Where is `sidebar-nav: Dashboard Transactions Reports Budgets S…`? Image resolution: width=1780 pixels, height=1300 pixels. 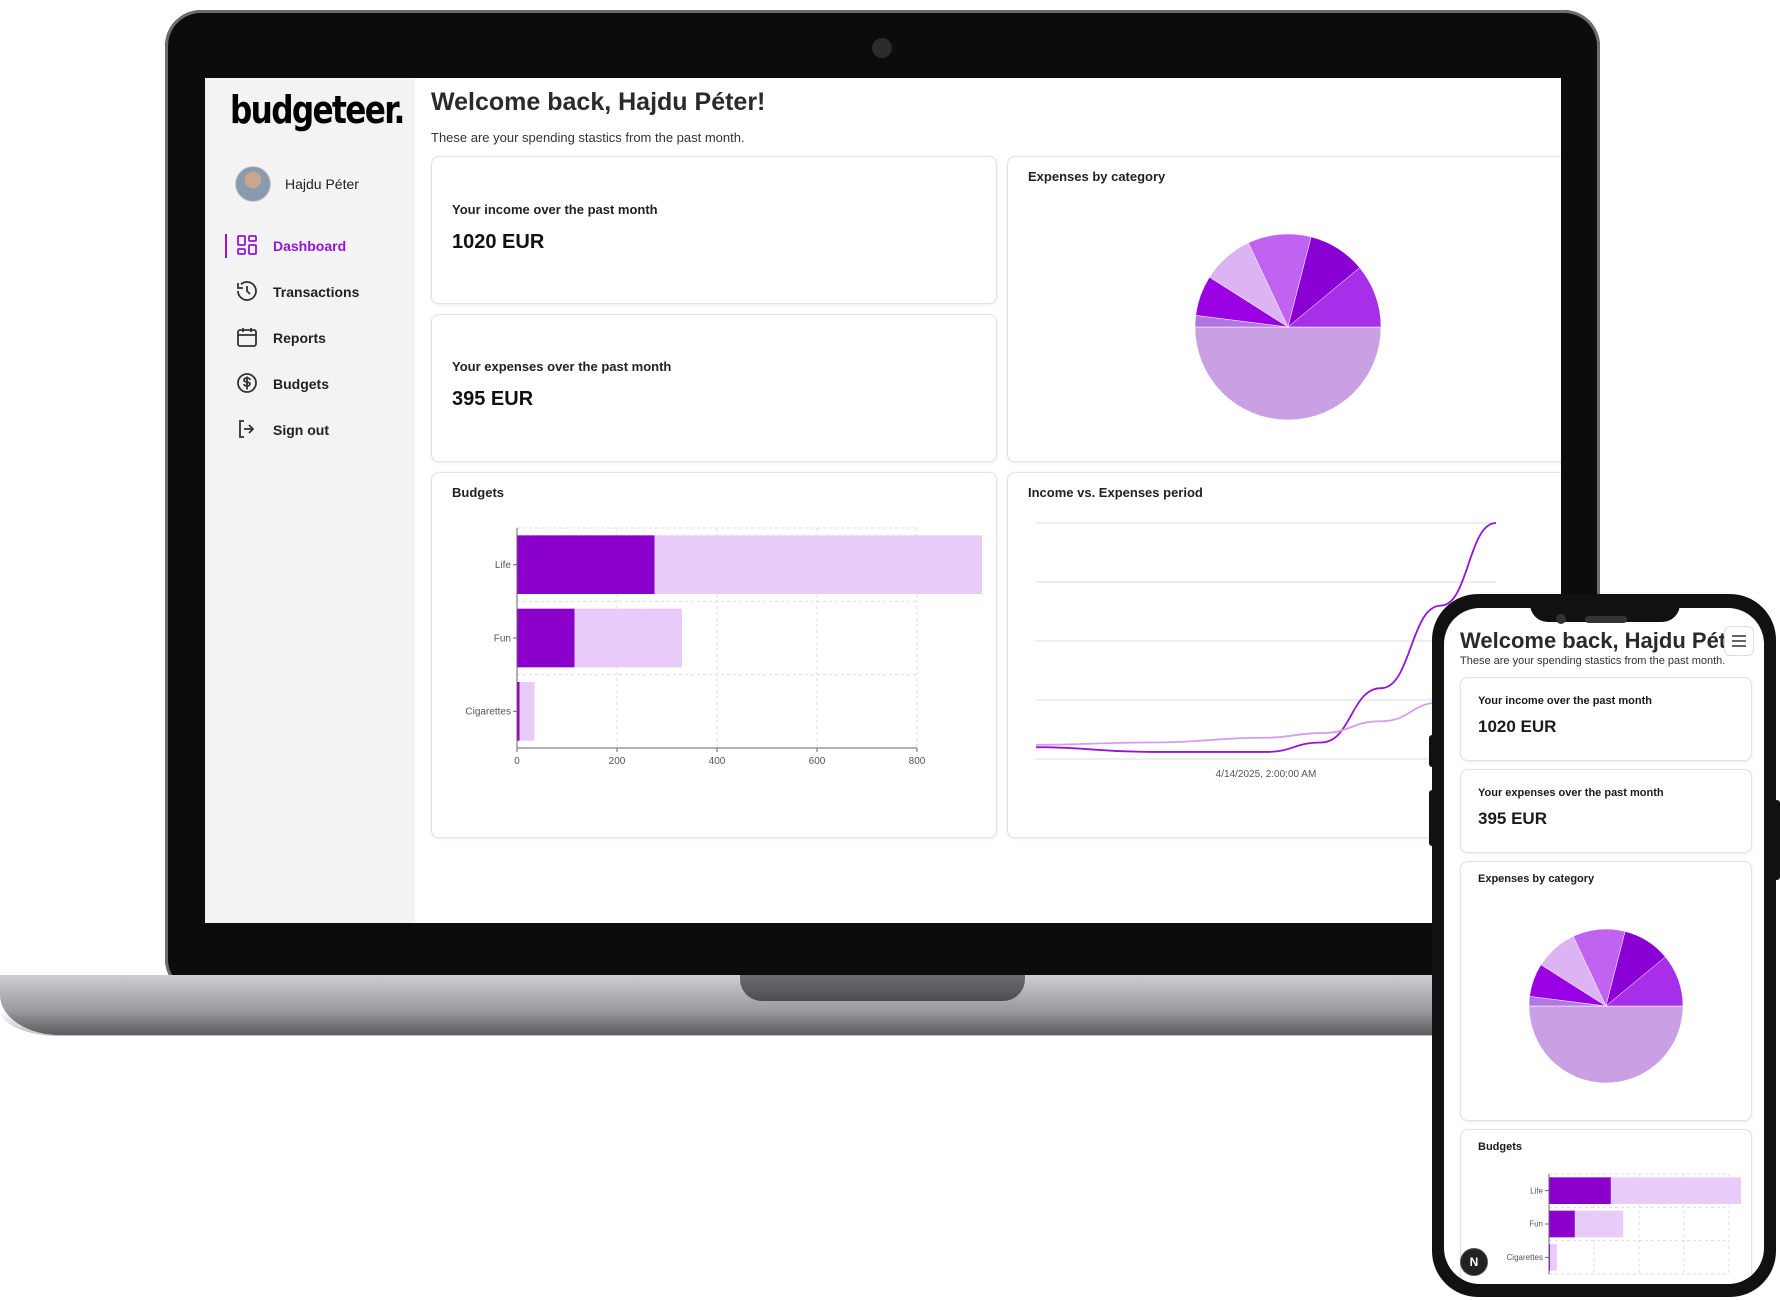 sidebar-nav: Dashboard Transactions Reports Budgets S… is located at coordinates (291, 338).